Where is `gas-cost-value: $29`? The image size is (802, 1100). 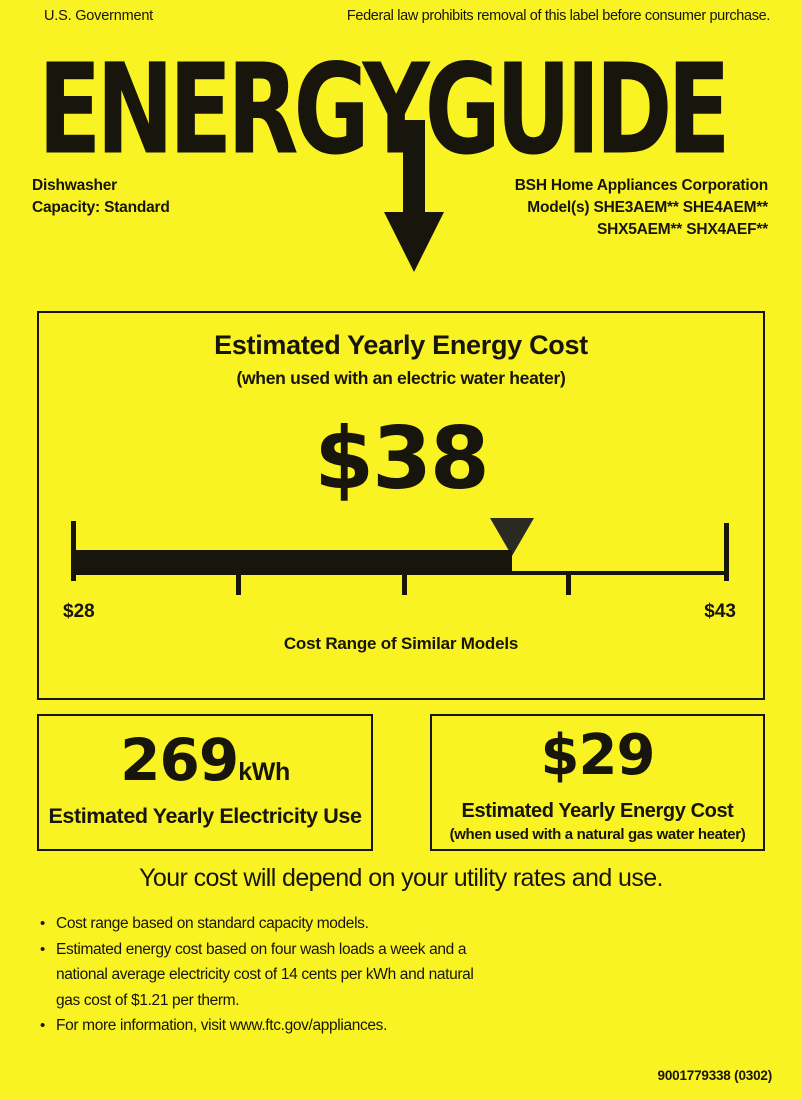
gas-cost-value: $29 is located at coordinates (598, 755).